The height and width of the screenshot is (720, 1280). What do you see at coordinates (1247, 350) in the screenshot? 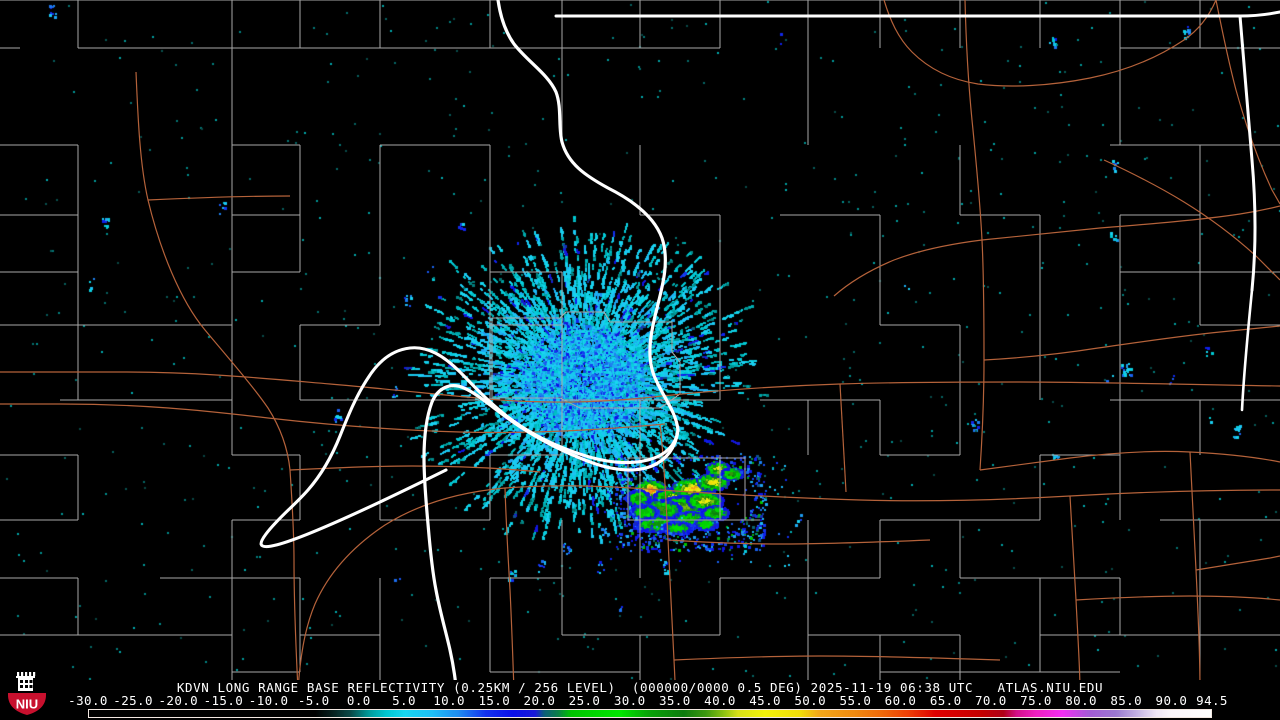
I see `state-line-east-lower` at bounding box center [1247, 350].